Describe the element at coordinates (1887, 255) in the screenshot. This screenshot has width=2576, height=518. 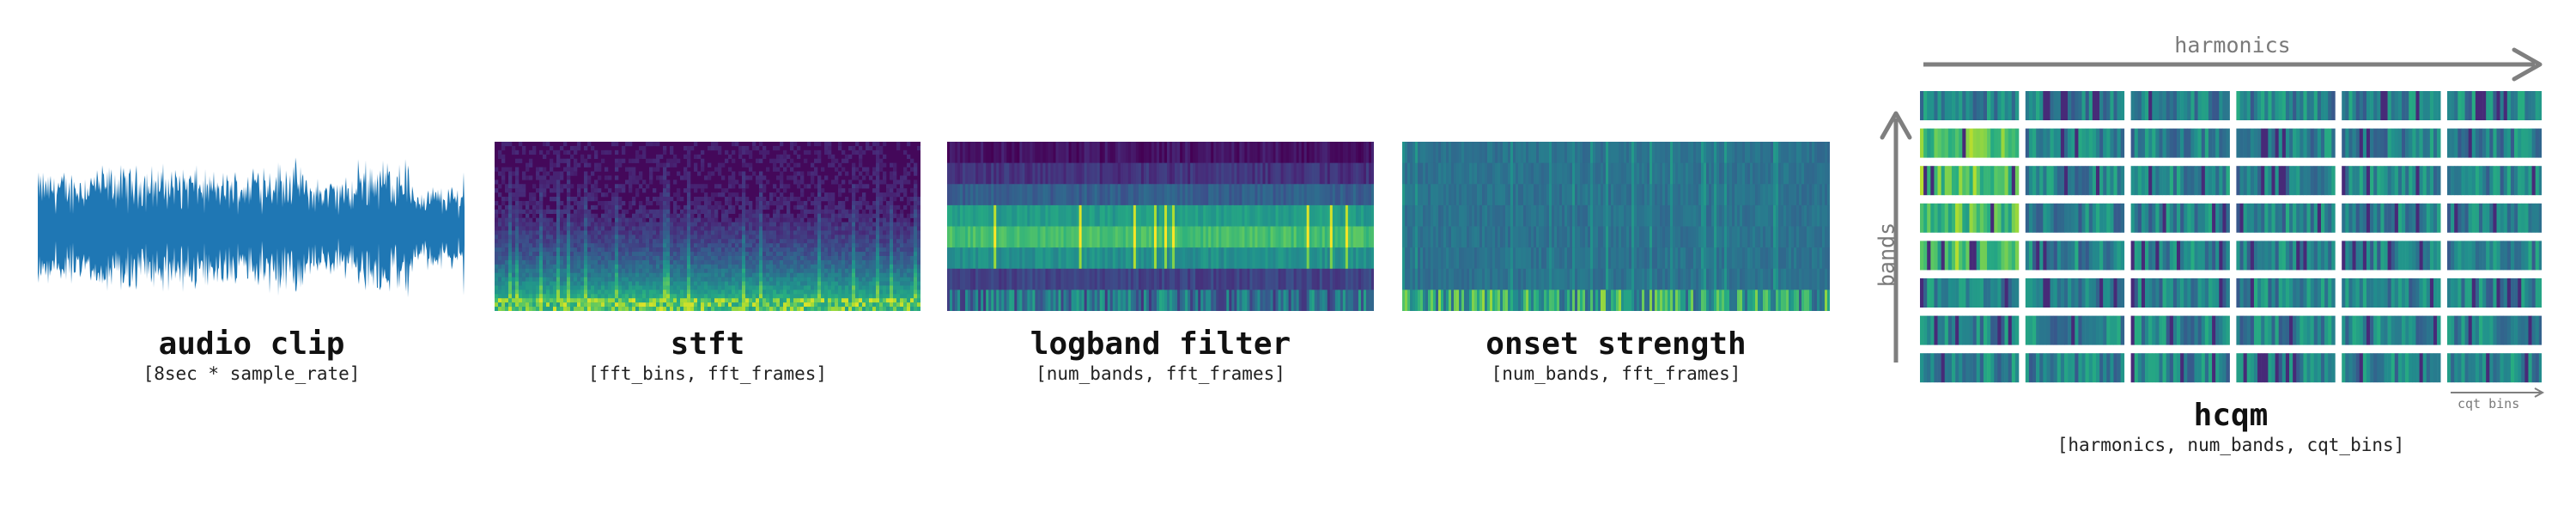
I see `hcqm-y-axis-label: bands` at that location.